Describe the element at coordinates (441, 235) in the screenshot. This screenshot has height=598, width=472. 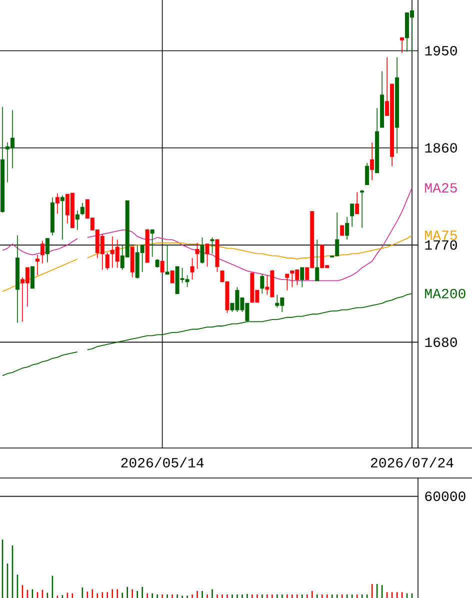
I see `series-label: MA75` at that location.